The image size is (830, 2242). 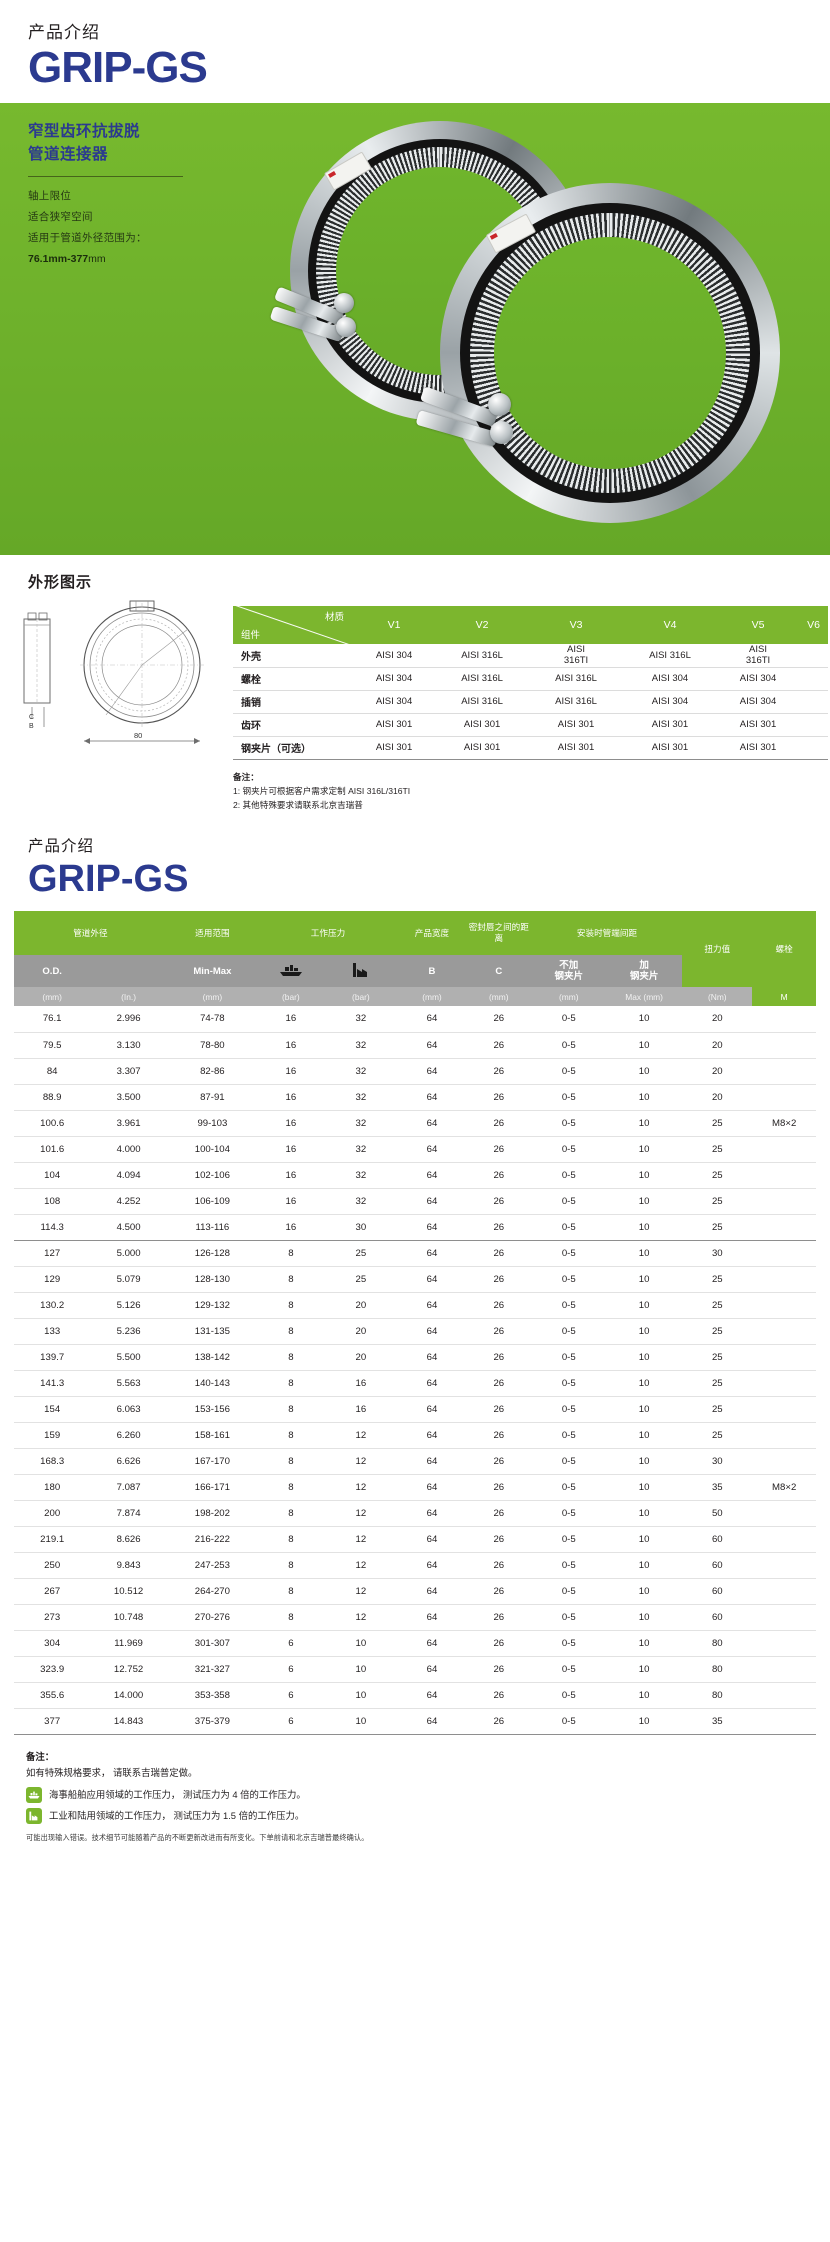 What do you see at coordinates (128, 1071) in the screenshot?
I see `spec-cell-inch: 3.307` at bounding box center [128, 1071].